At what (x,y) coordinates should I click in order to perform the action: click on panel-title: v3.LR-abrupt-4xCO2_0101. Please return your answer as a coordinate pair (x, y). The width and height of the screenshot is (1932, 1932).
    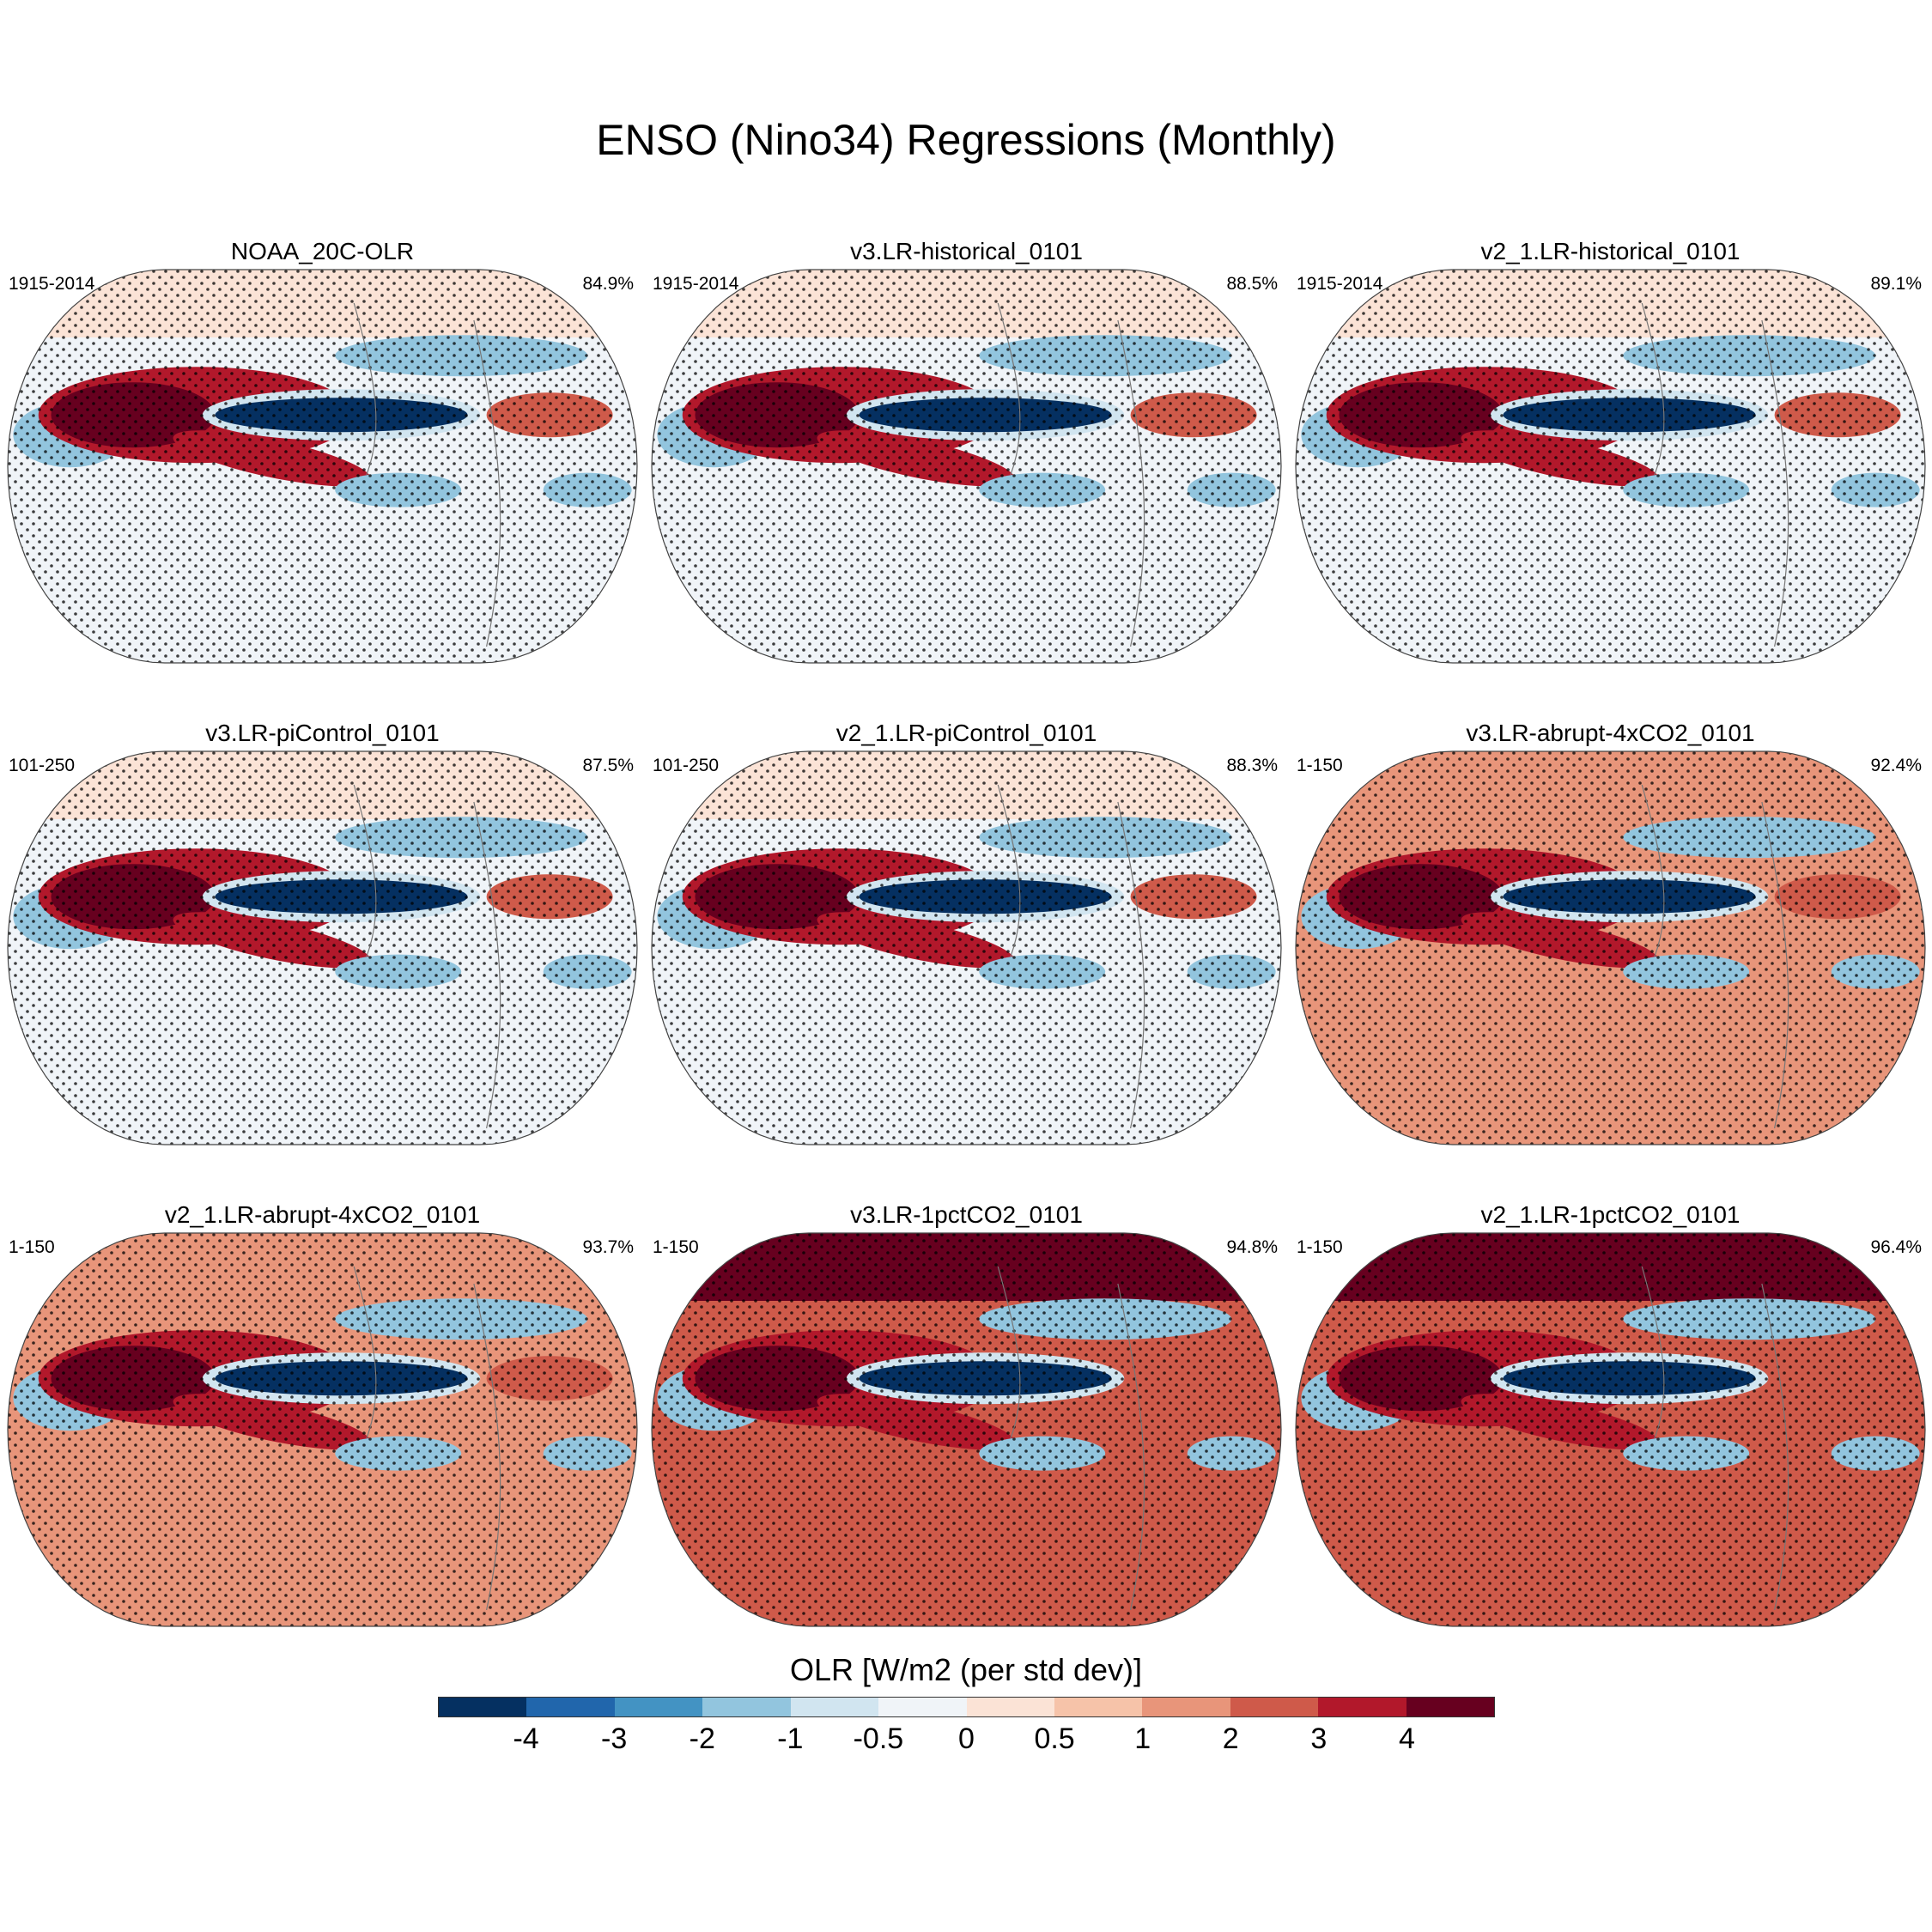
    Looking at the image, I should click on (1610, 733).